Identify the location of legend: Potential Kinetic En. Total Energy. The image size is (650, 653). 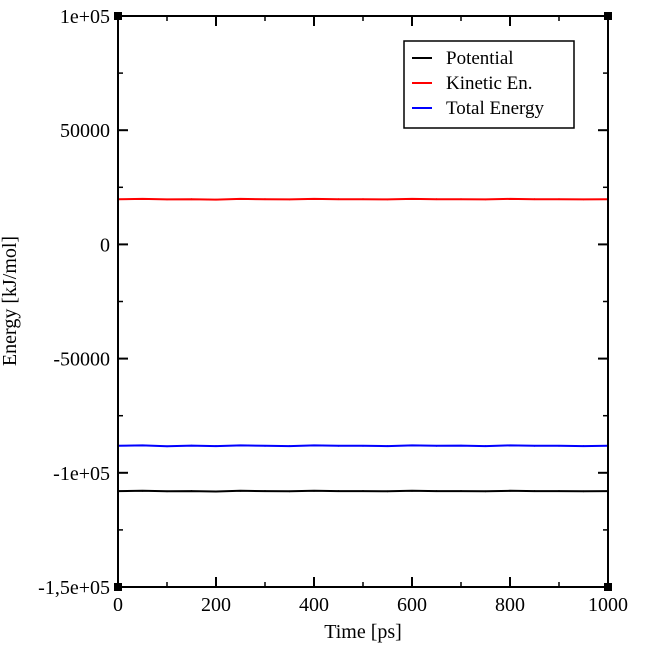
(489, 84).